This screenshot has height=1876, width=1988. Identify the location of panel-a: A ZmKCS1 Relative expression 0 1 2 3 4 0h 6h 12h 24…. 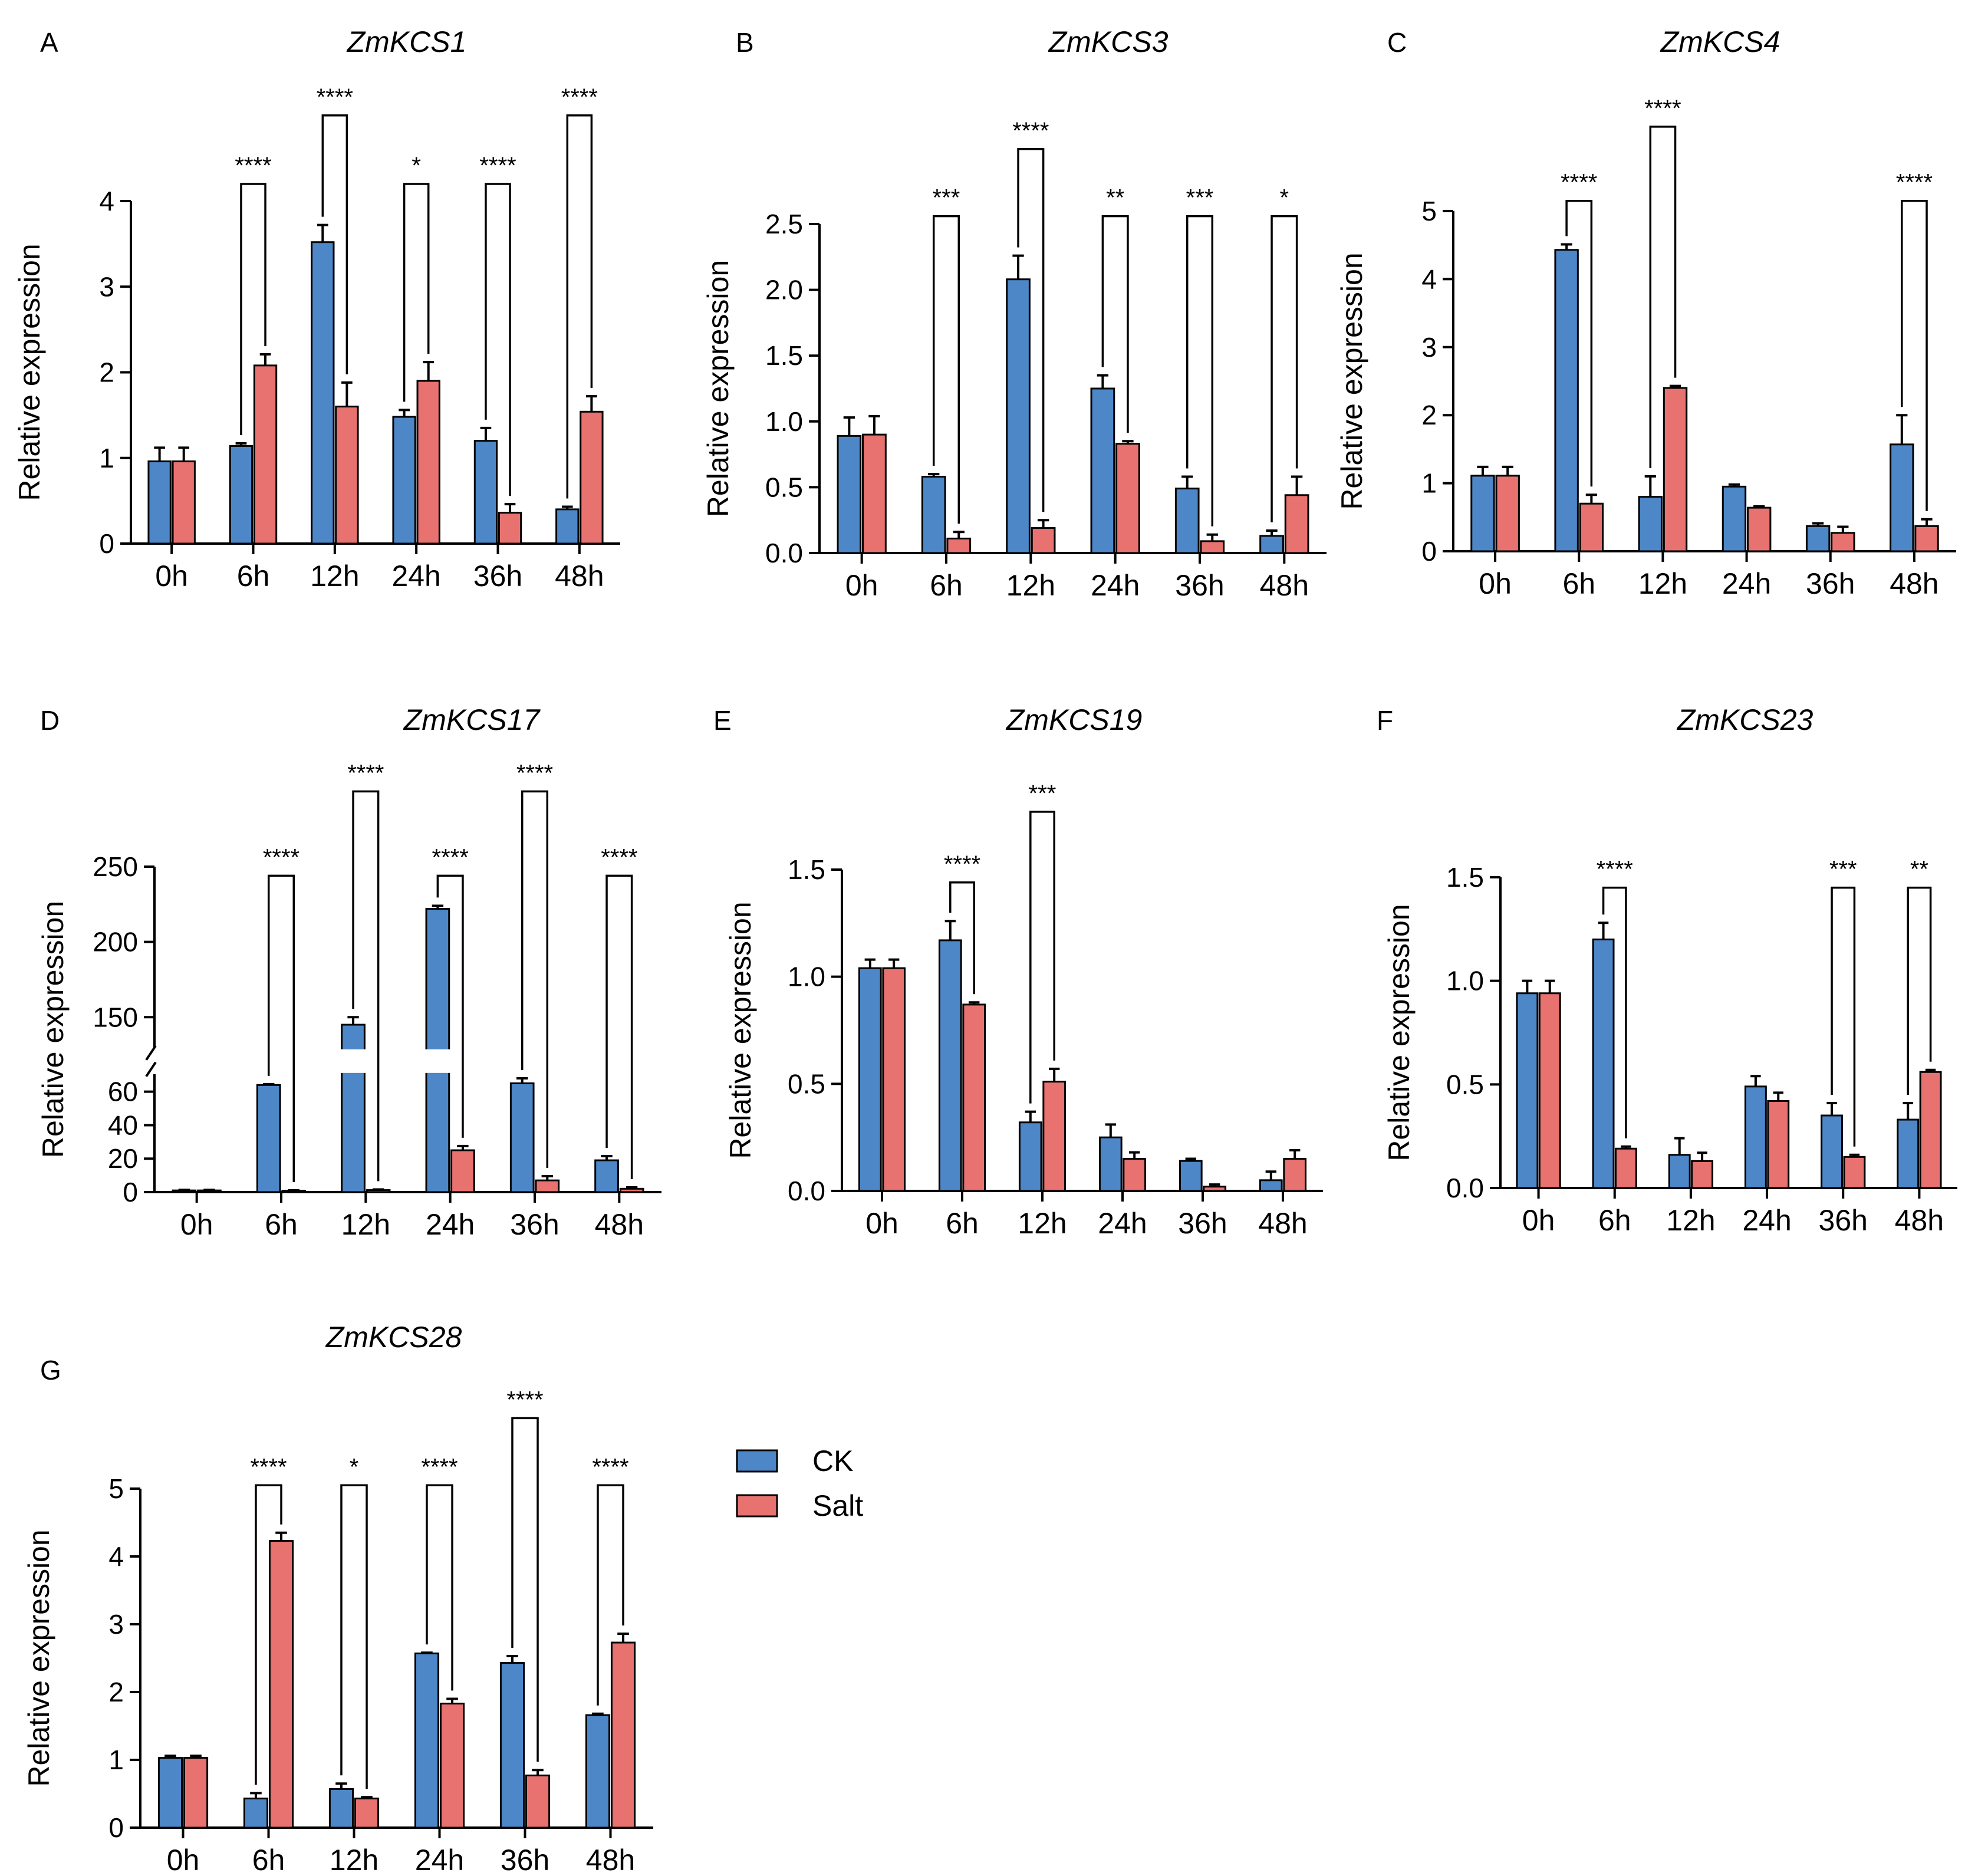
(316, 309).